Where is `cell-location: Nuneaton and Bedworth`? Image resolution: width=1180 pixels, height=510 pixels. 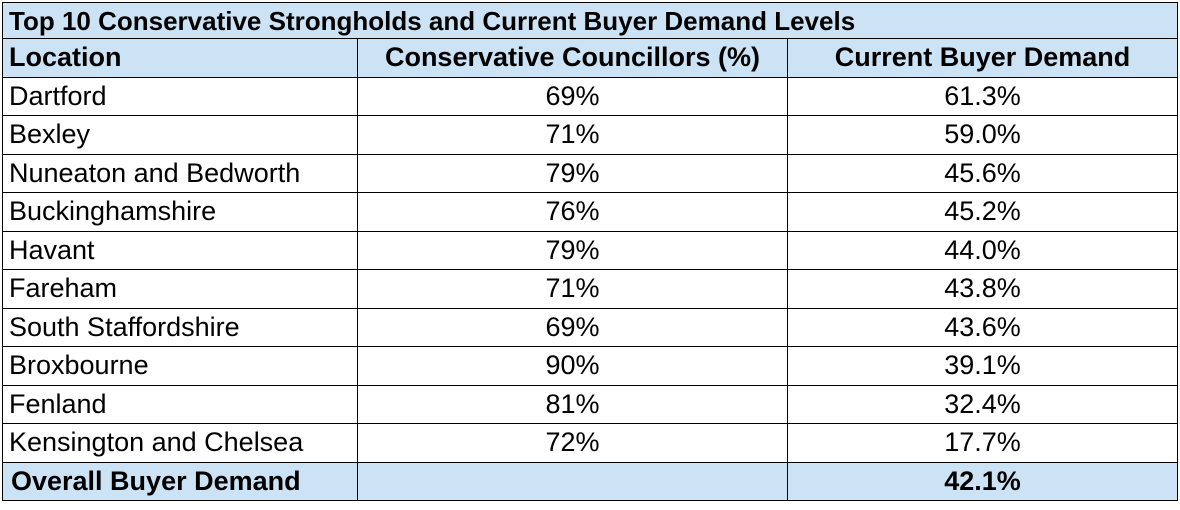 cell-location: Nuneaton and Bedworth is located at coordinates (180, 173).